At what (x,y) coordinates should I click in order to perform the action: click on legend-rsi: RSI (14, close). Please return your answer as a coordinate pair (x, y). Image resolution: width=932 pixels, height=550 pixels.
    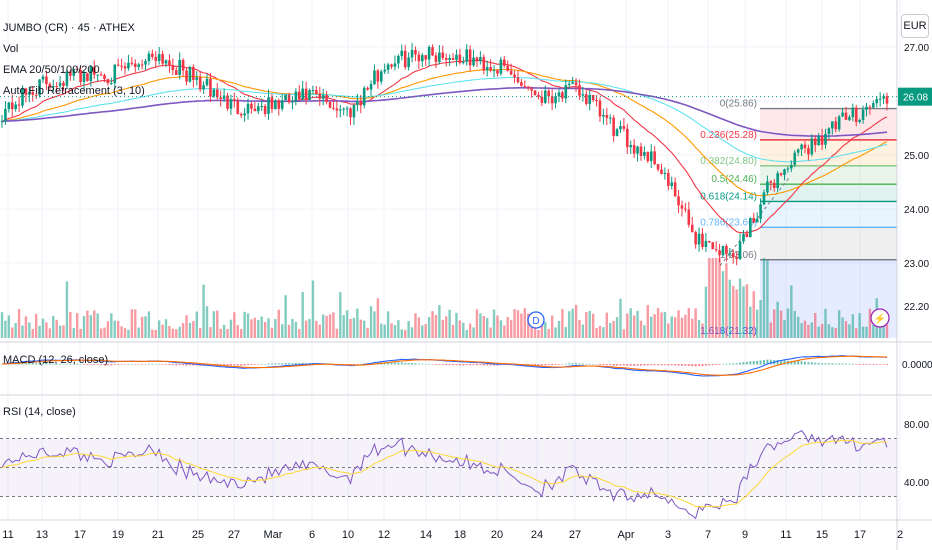
    Looking at the image, I should click on (39, 412).